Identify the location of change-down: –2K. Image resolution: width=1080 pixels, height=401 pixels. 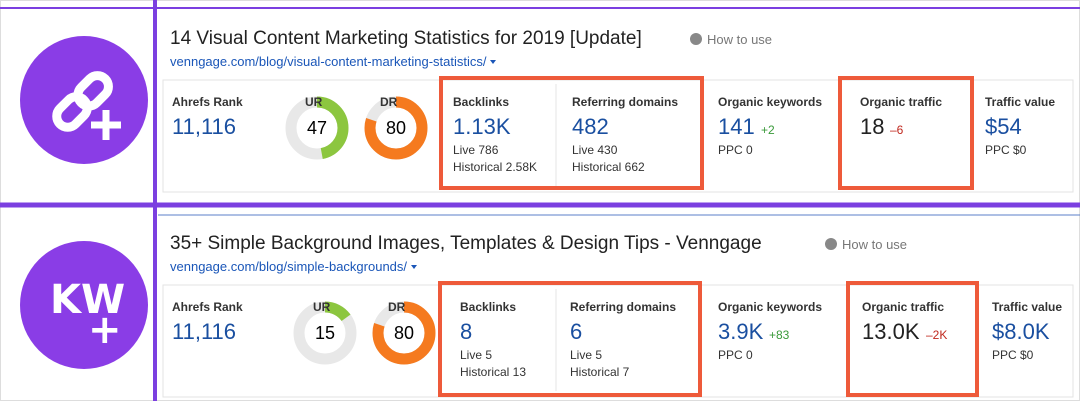
(937, 335).